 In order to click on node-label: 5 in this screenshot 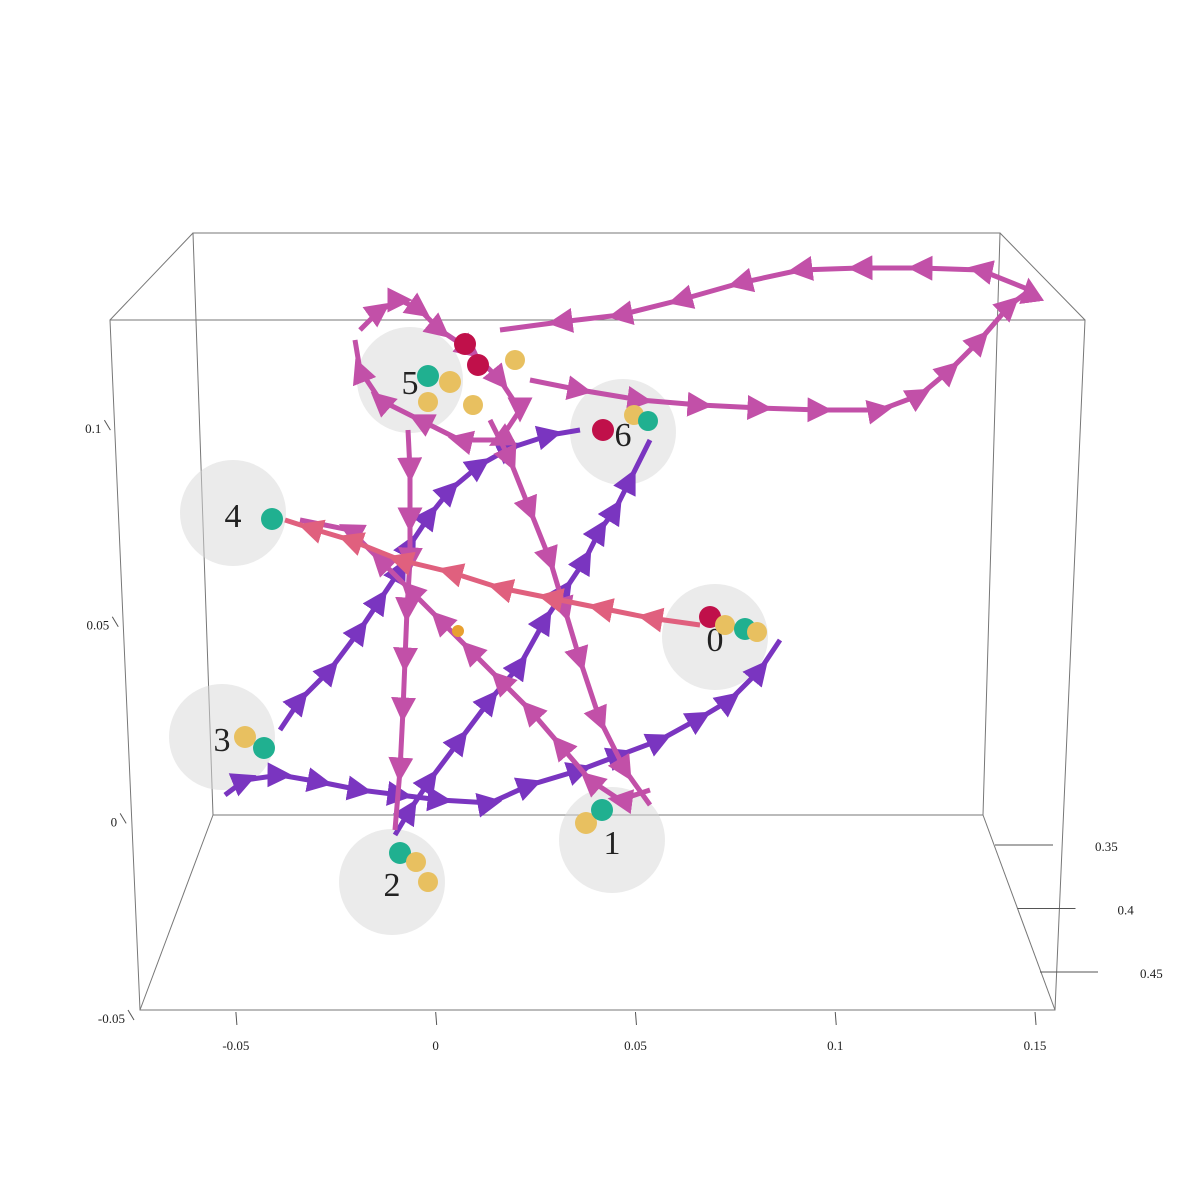, I will do `click(410, 383)`.